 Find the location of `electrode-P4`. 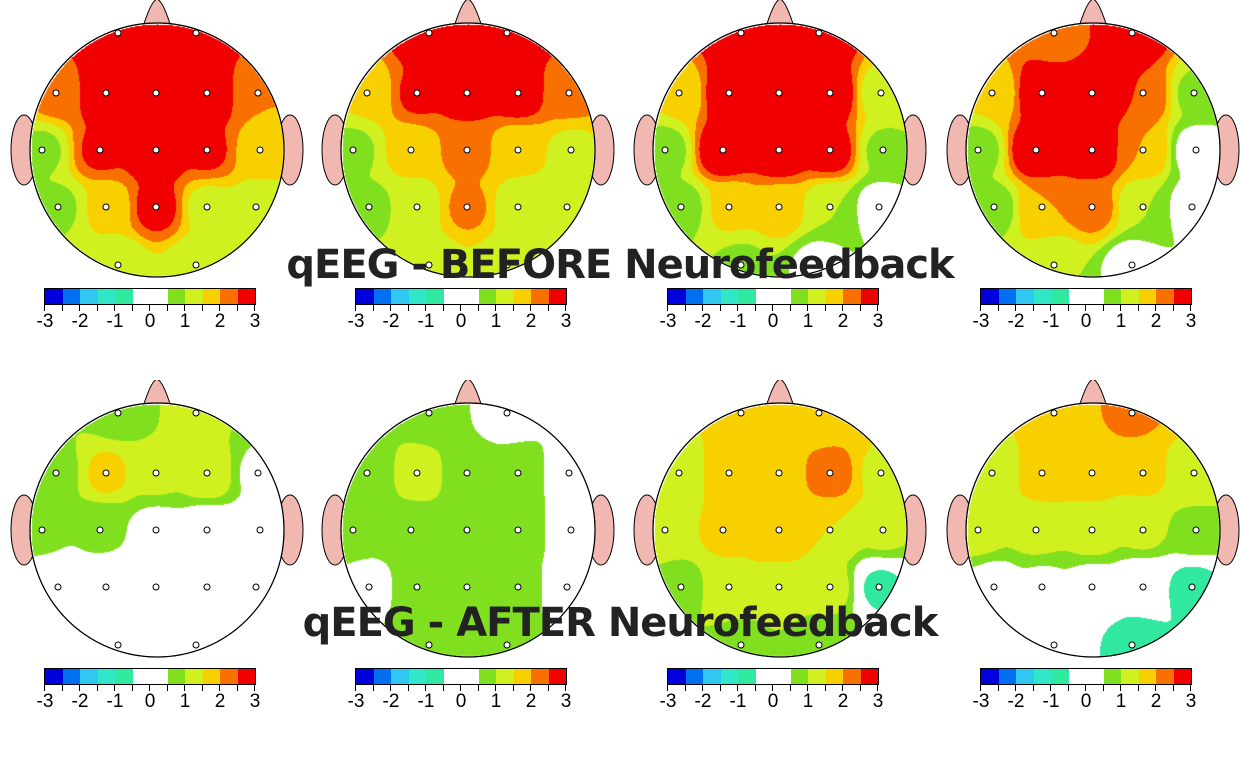

electrode-P4 is located at coordinates (1143, 587).